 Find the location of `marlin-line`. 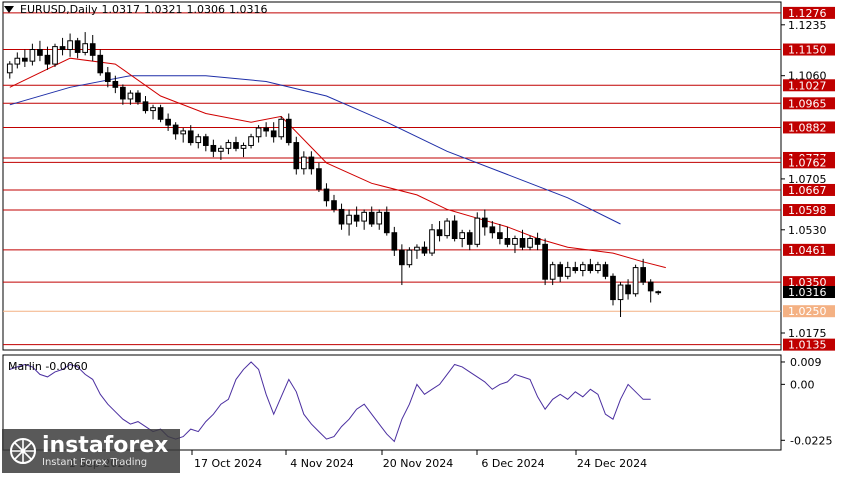

marlin-line is located at coordinates (330, 402).